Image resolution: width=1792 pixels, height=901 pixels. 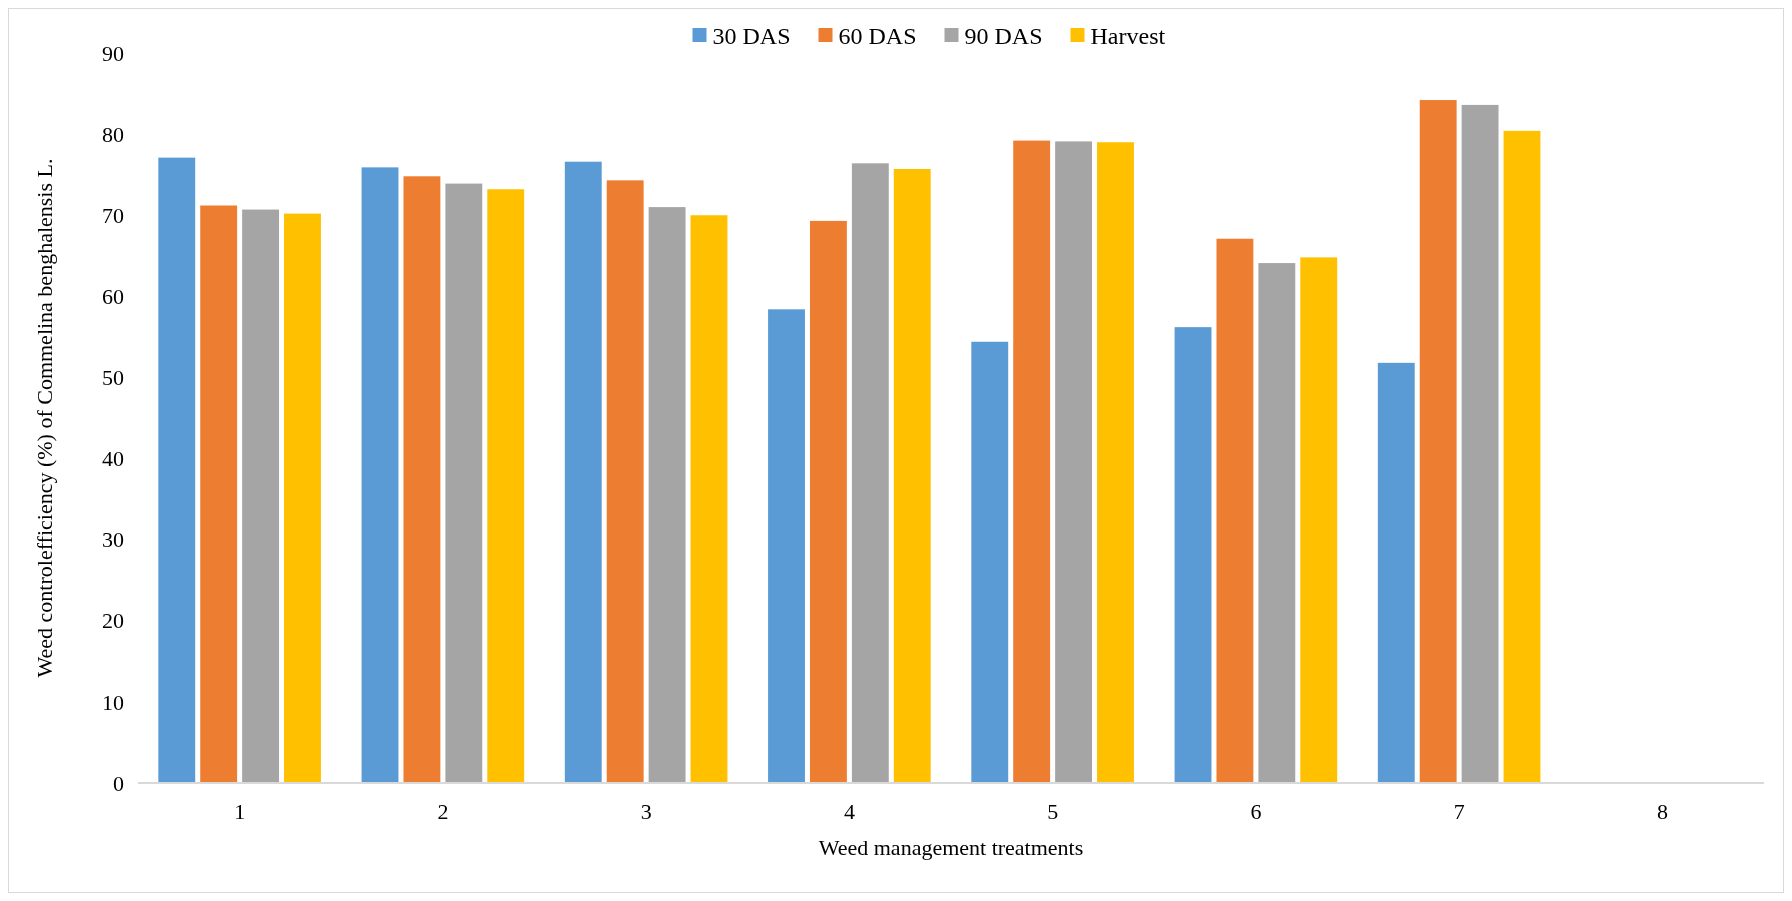 I want to click on y-tick-label: 20, so click(x=113, y=621).